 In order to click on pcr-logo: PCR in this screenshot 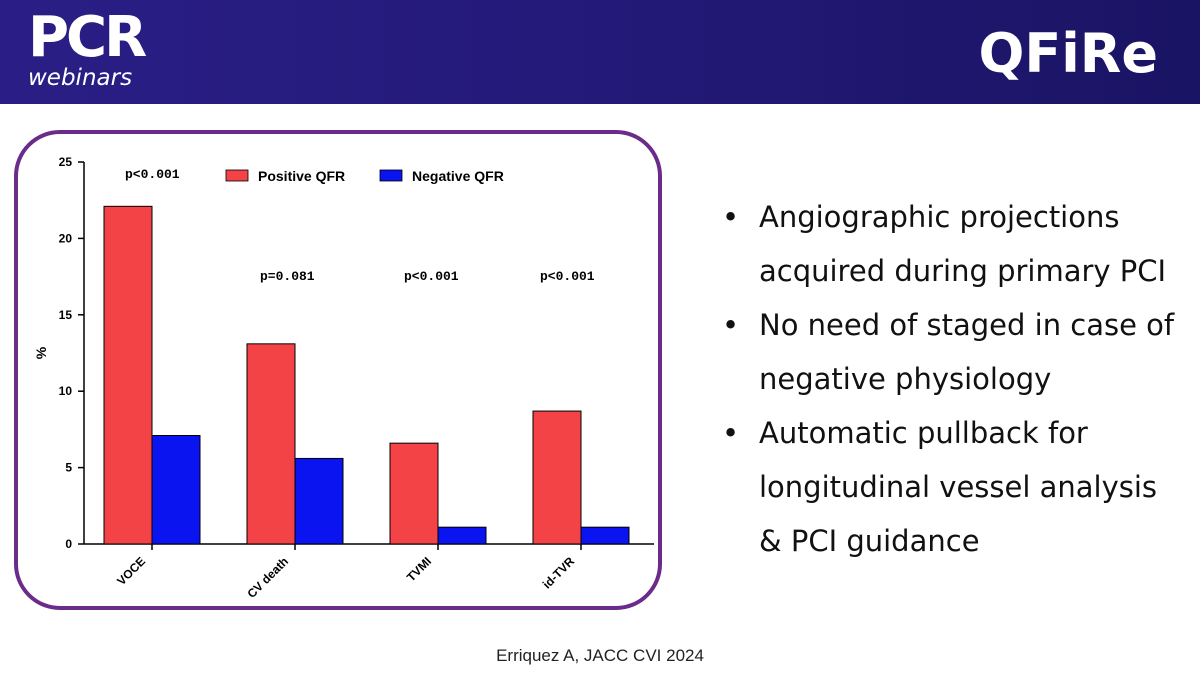, I will do `click(87, 37)`.